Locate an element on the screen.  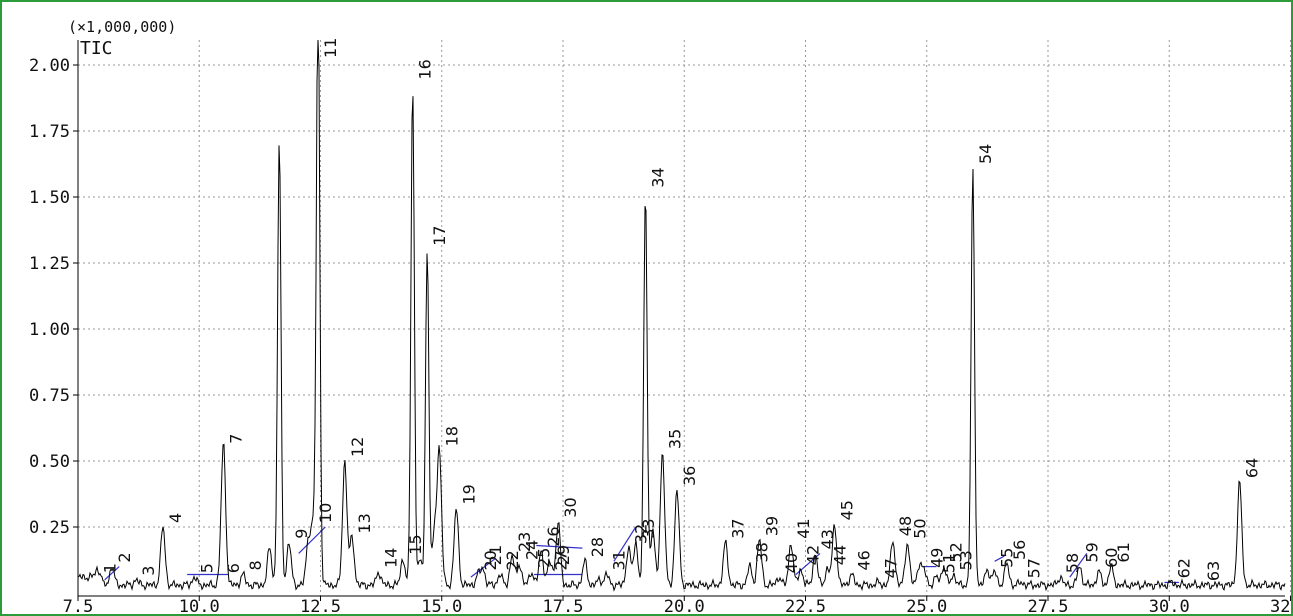
peak-label-group: 18 is located at coordinates (451, 436).